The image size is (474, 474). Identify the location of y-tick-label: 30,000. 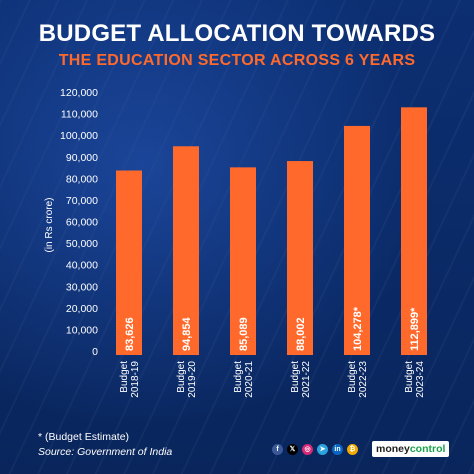
(82, 287).